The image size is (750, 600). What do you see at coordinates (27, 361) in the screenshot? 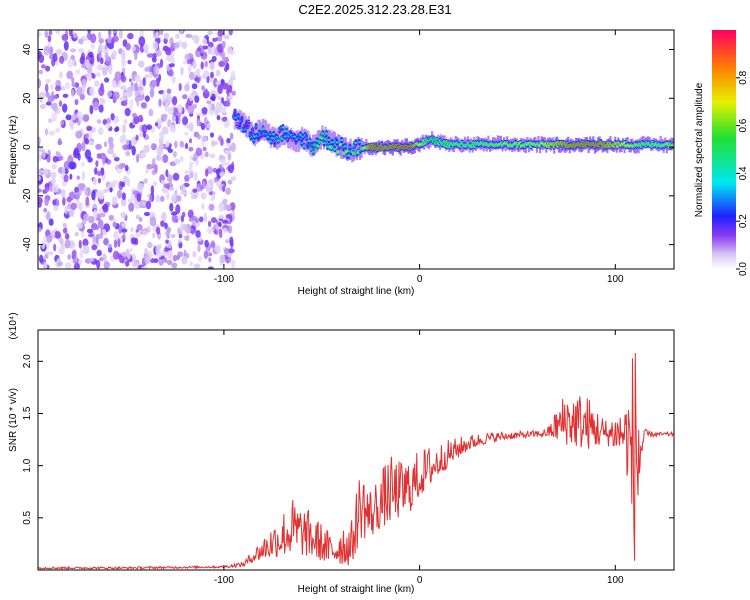
I see `y-tick-label: 2.0` at bounding box center [27, 361].